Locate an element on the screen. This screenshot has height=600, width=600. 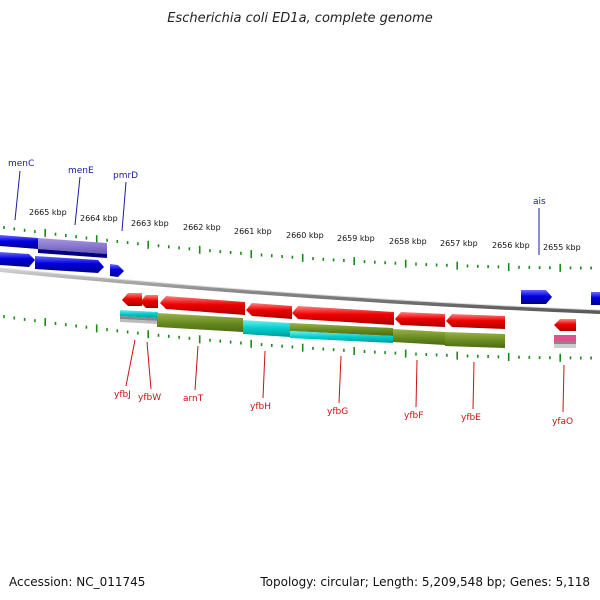
map-title: Escherichia coli ED1a, complete genome is located at coordinates (300, 18).